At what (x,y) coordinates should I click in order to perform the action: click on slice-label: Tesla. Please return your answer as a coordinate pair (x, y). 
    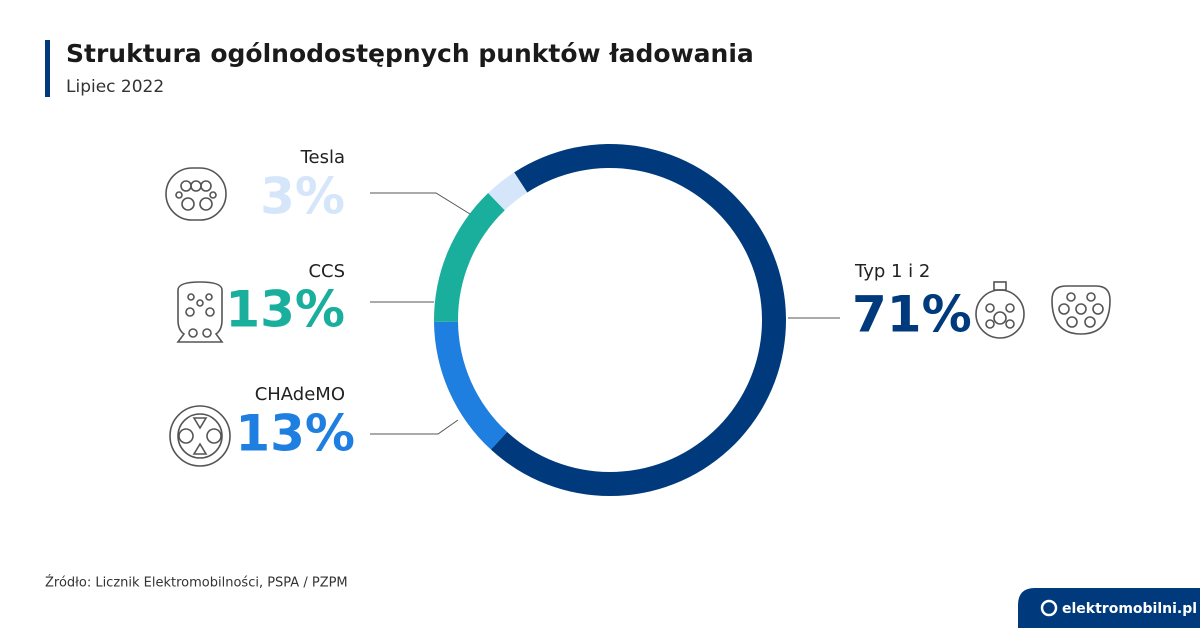
    Looking at the image, I should click on (322, 157).